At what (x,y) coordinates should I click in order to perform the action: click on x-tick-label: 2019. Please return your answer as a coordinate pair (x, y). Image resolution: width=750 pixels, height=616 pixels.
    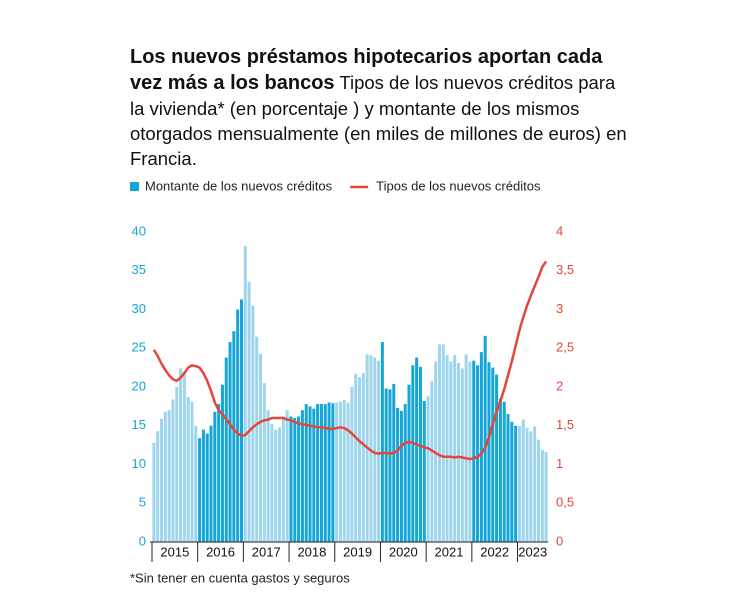
    Looking at the image, I should click on (357, 551).